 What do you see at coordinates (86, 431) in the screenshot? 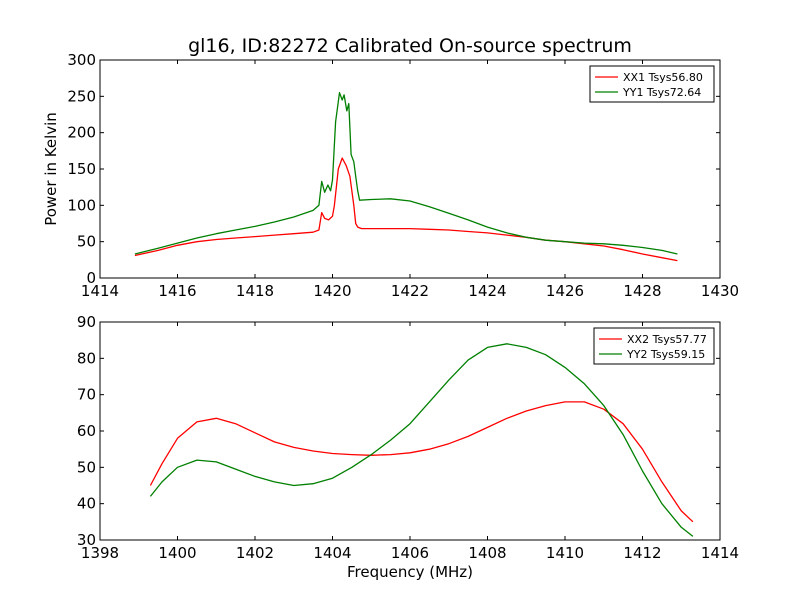
I see `y-tick-label: 60` at bounding box center [86, 431].